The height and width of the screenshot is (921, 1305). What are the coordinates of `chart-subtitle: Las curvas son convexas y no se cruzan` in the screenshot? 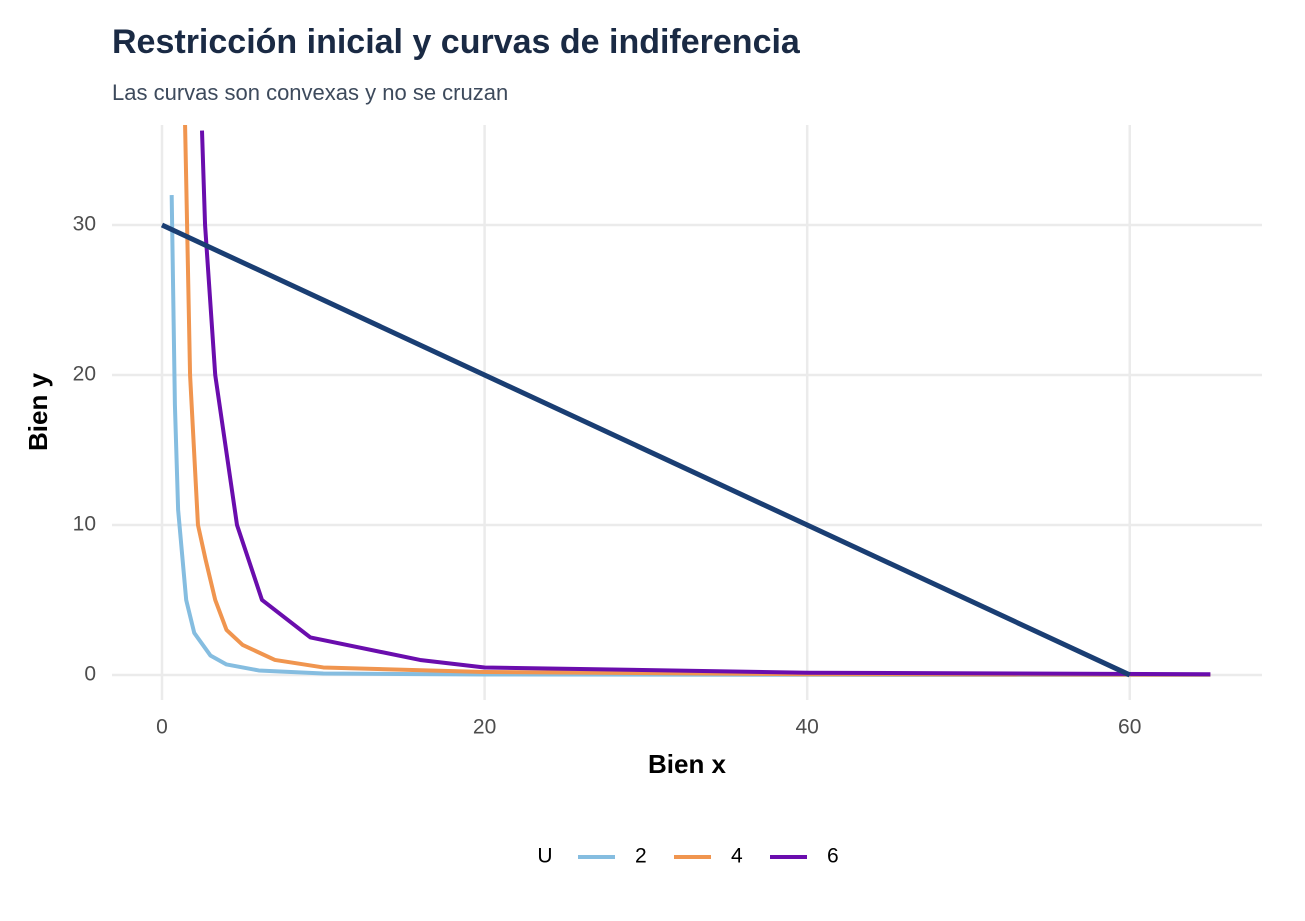 It's located at (310, 92).